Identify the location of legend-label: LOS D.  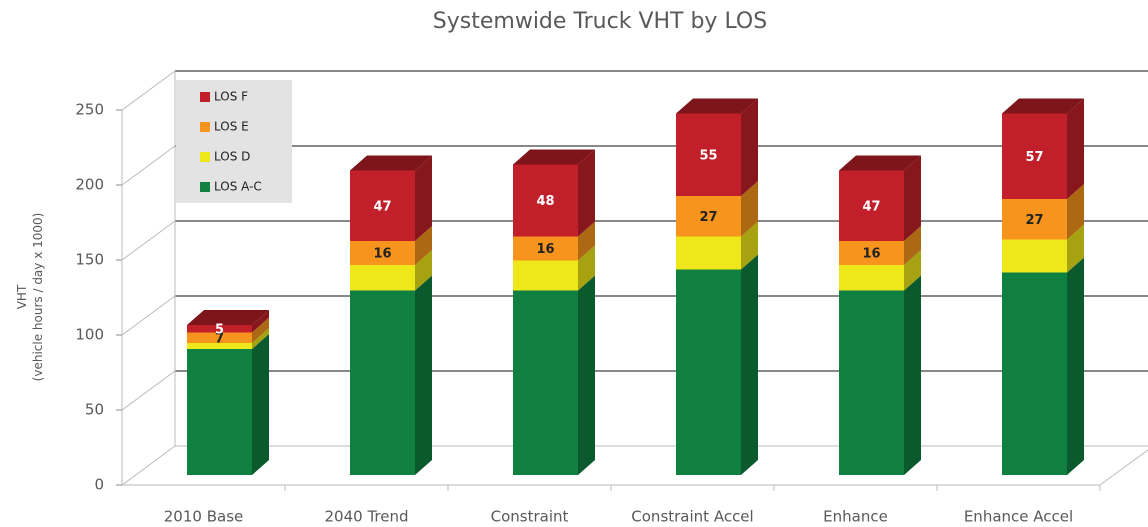
(232, 157).